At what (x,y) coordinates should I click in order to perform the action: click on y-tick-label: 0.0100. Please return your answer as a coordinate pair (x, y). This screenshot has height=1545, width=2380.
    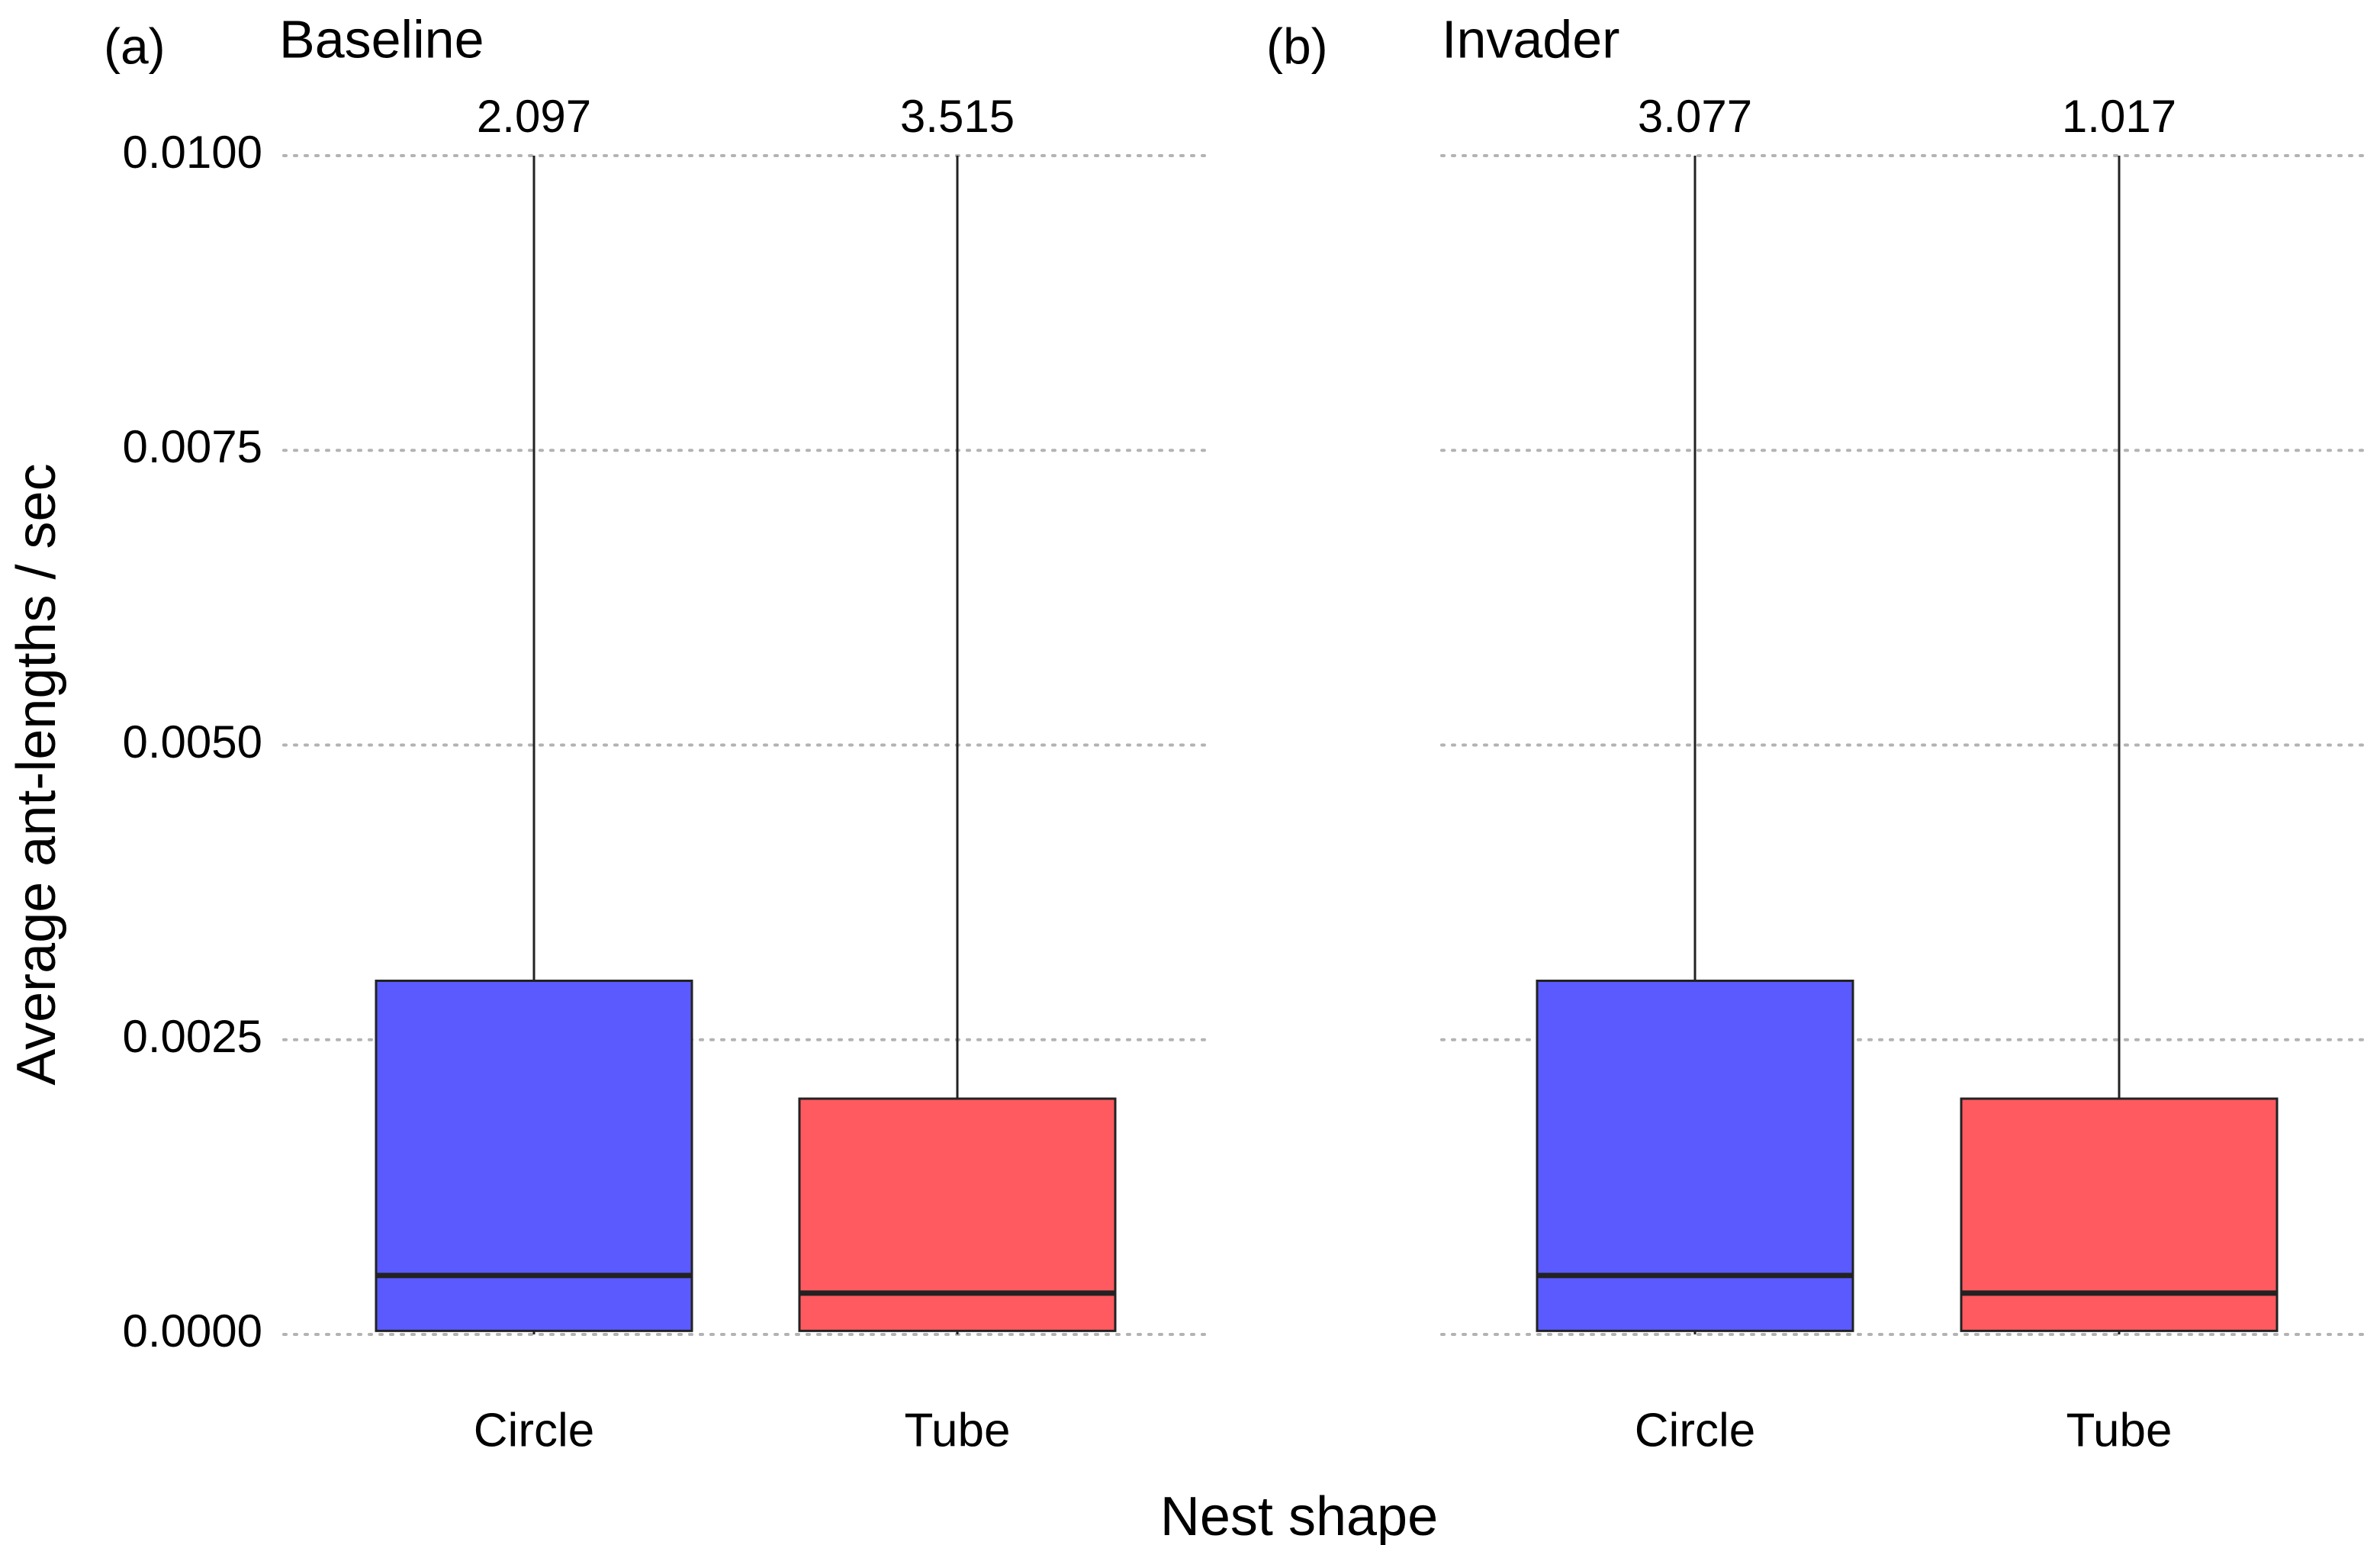
    Looking at the image, I should click on (192, 152).